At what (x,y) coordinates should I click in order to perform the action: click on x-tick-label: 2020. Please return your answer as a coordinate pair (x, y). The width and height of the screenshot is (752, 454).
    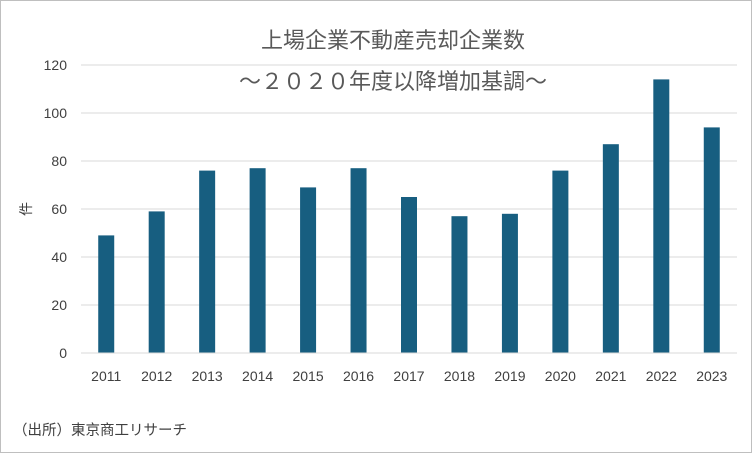
    Looking at the image, I should click on (560, 376).